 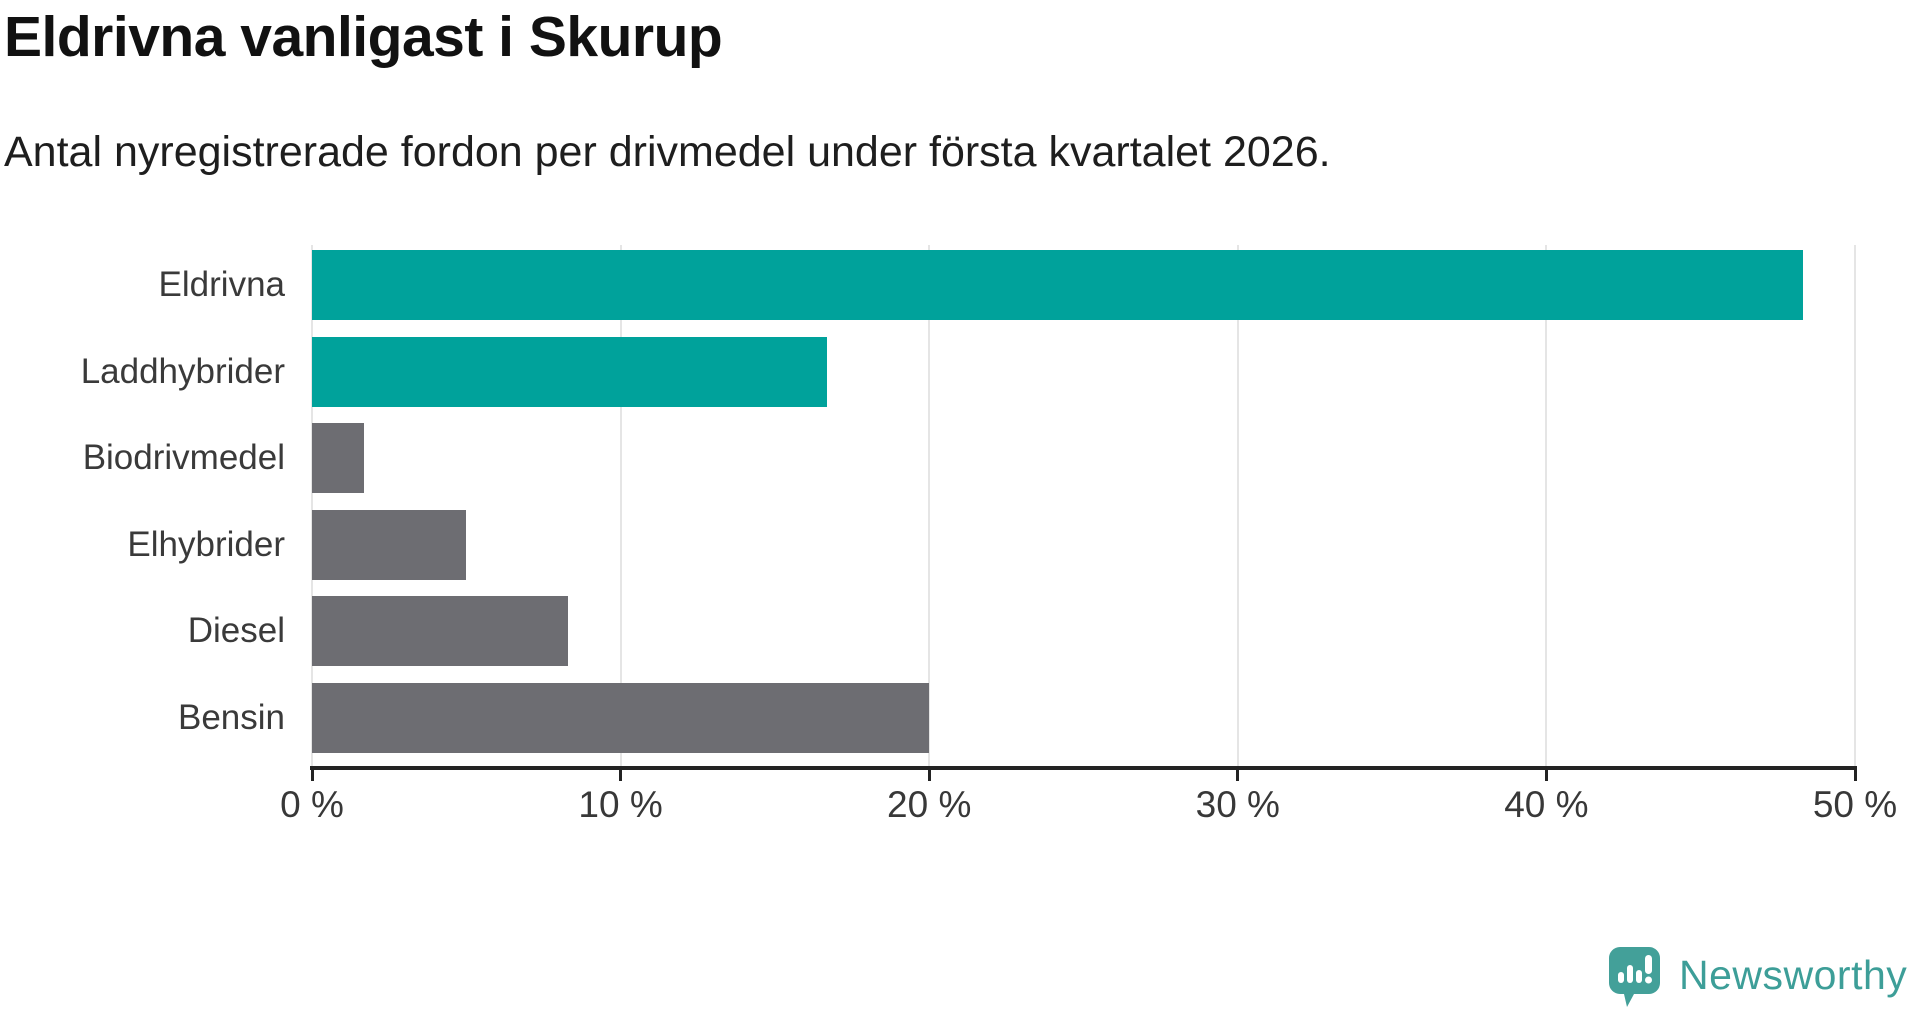 What do you see at coordinates (1793, 975) in the screenshot?
I see `newsworthy-logo-text: Newsworthy` at bounding box center [1793, 975].